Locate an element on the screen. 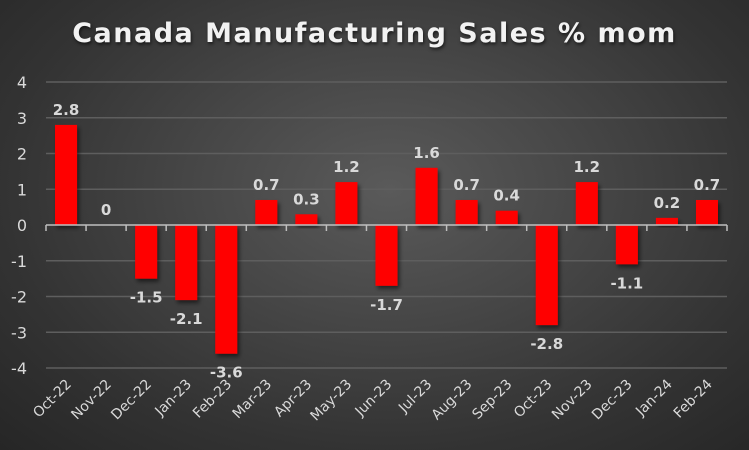  x-tick-label: Jan-24 is located at coordinates (654, 398).